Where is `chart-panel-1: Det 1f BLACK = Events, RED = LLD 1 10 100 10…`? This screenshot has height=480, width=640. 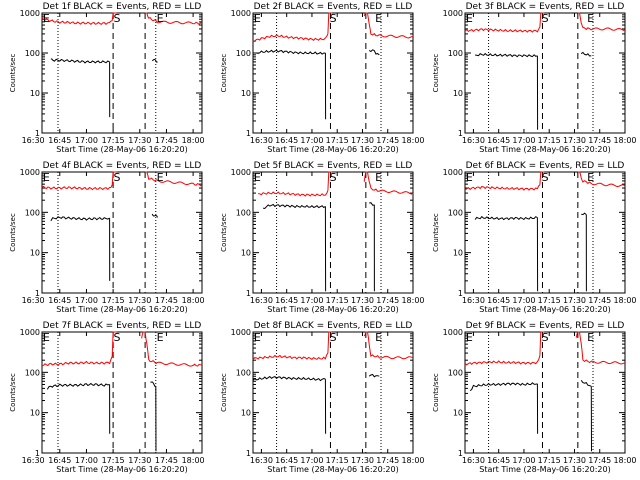
chart-panel-1: Det 1f BLACK = Events, RED = LLD 1 10 100 10… is located at coordinates (107, 78).